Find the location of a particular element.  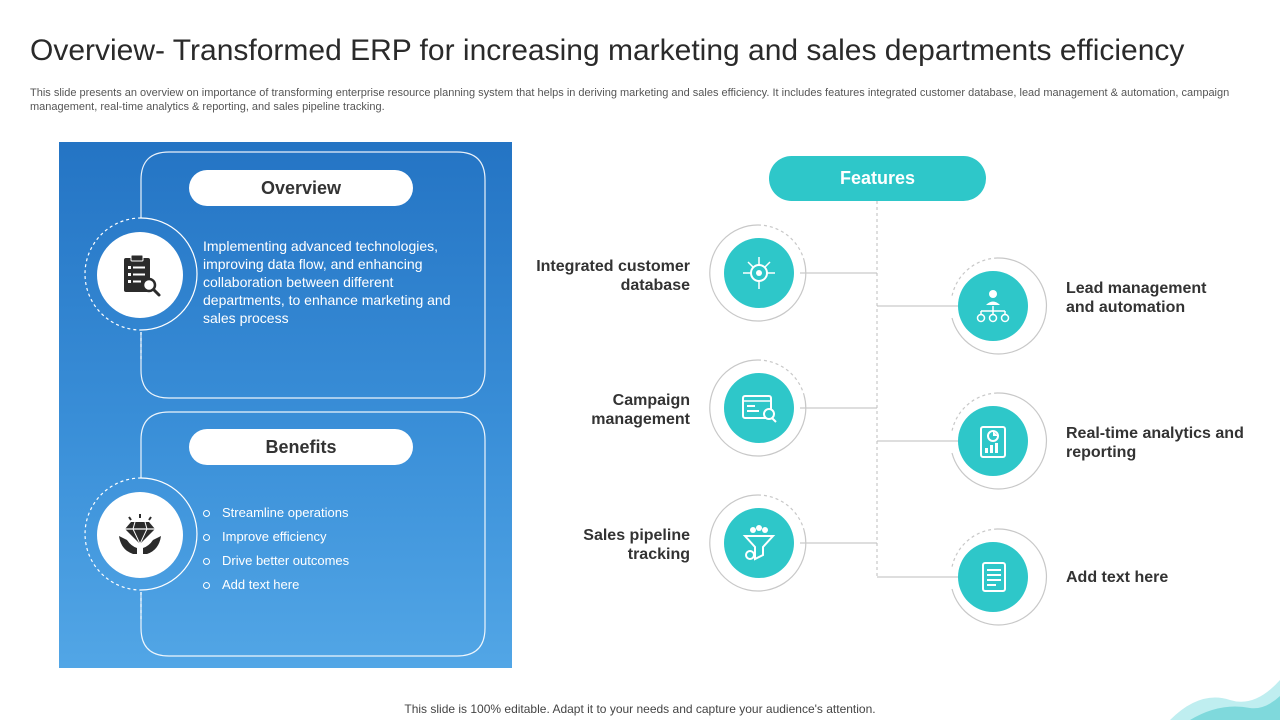

benefits-icon-circle is located at coordinates (140, 535).